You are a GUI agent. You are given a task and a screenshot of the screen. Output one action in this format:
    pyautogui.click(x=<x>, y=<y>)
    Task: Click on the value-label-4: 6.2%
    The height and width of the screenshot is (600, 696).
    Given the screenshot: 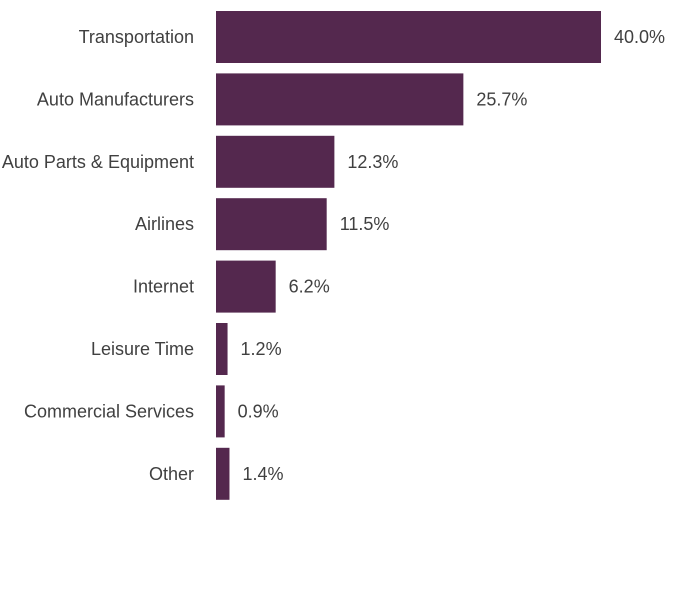 What is the action you would take?
    pyautogui.click(x=309, y=287)
    